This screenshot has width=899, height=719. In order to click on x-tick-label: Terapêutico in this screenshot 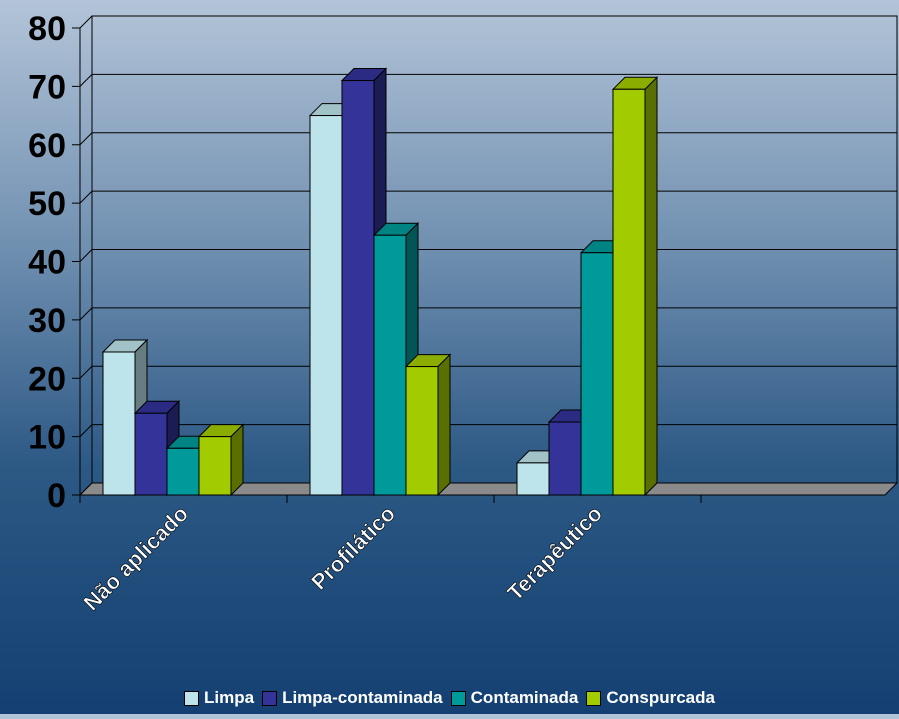, I will do `click(554, 553)`.